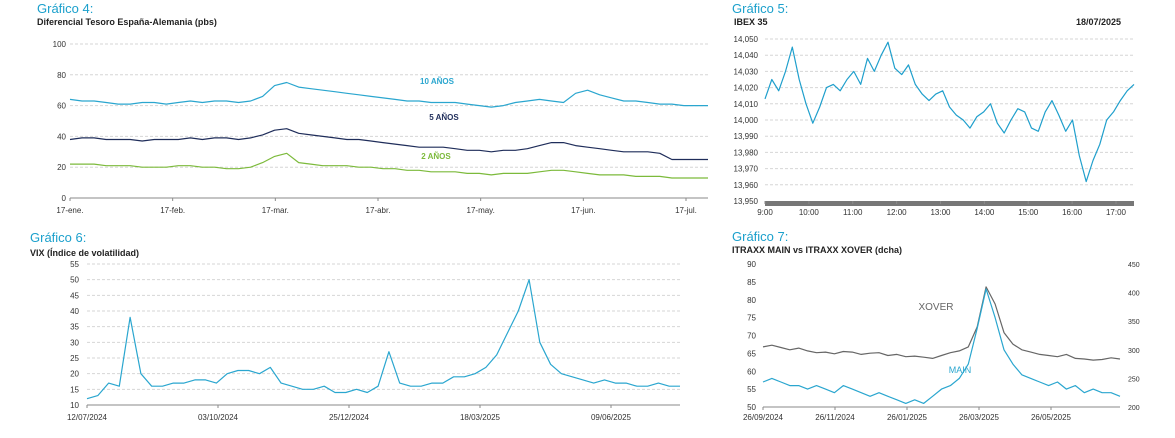 The height and width of the screenshot is (438, 1175). Describe the element at coordinates (765, 212) in the screenshot. I see `x-tick-label: 9:00` at that location.